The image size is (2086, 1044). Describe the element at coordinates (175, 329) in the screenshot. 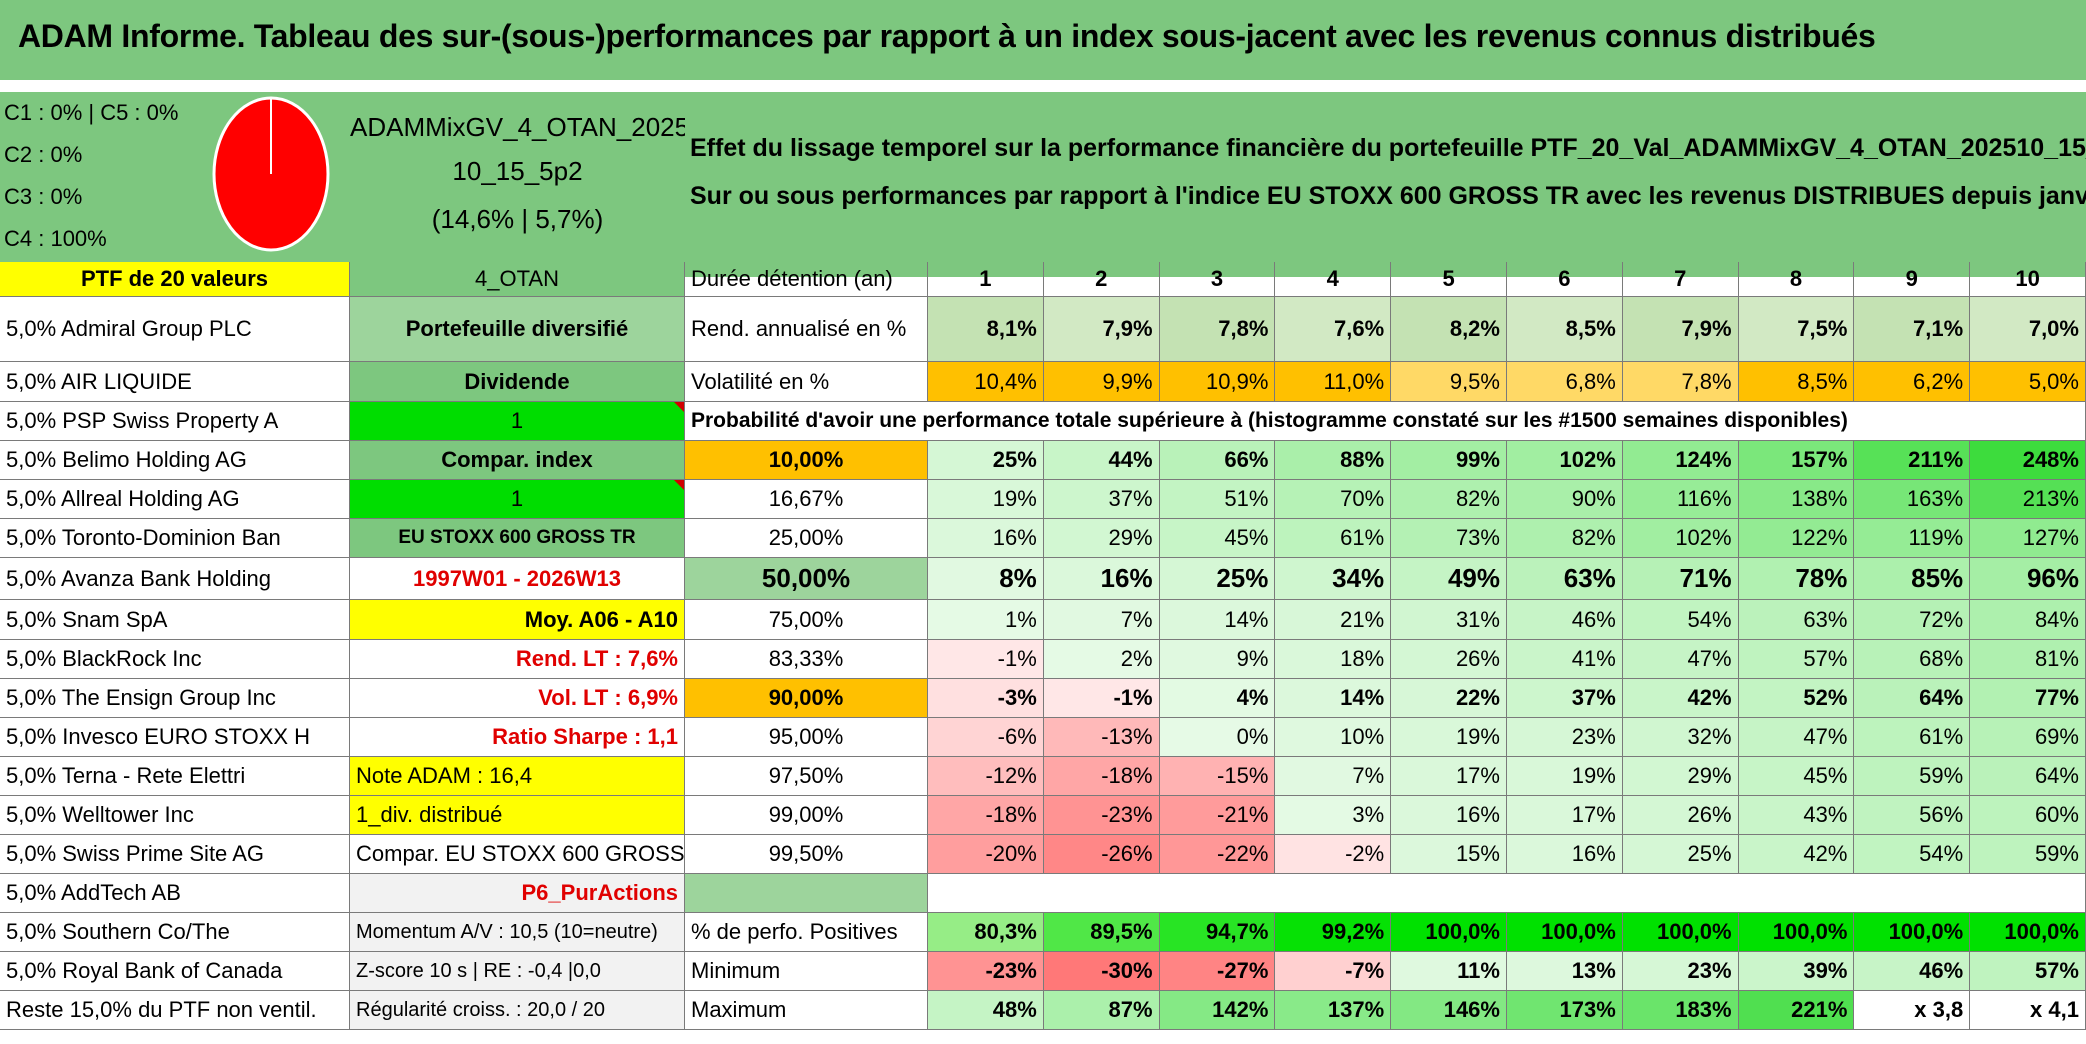

I see `holding-row: 5,0% Admiral Group PLC` at that location.